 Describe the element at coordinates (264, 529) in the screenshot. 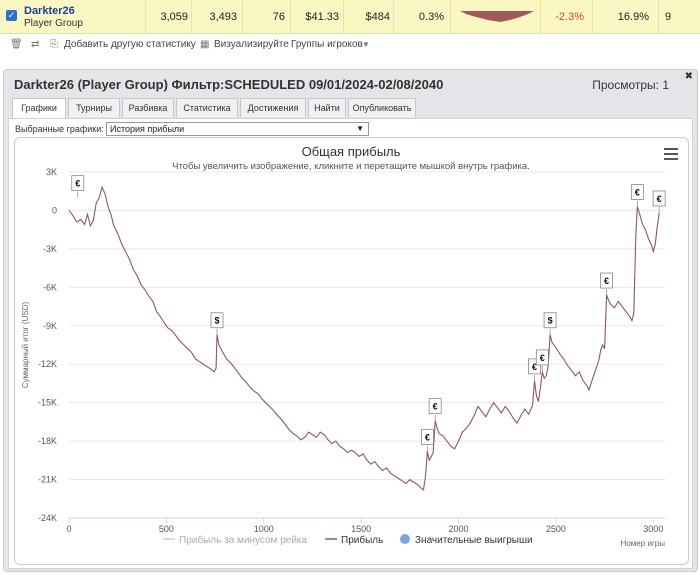

I see `x-tick-label: 1000` at that location.